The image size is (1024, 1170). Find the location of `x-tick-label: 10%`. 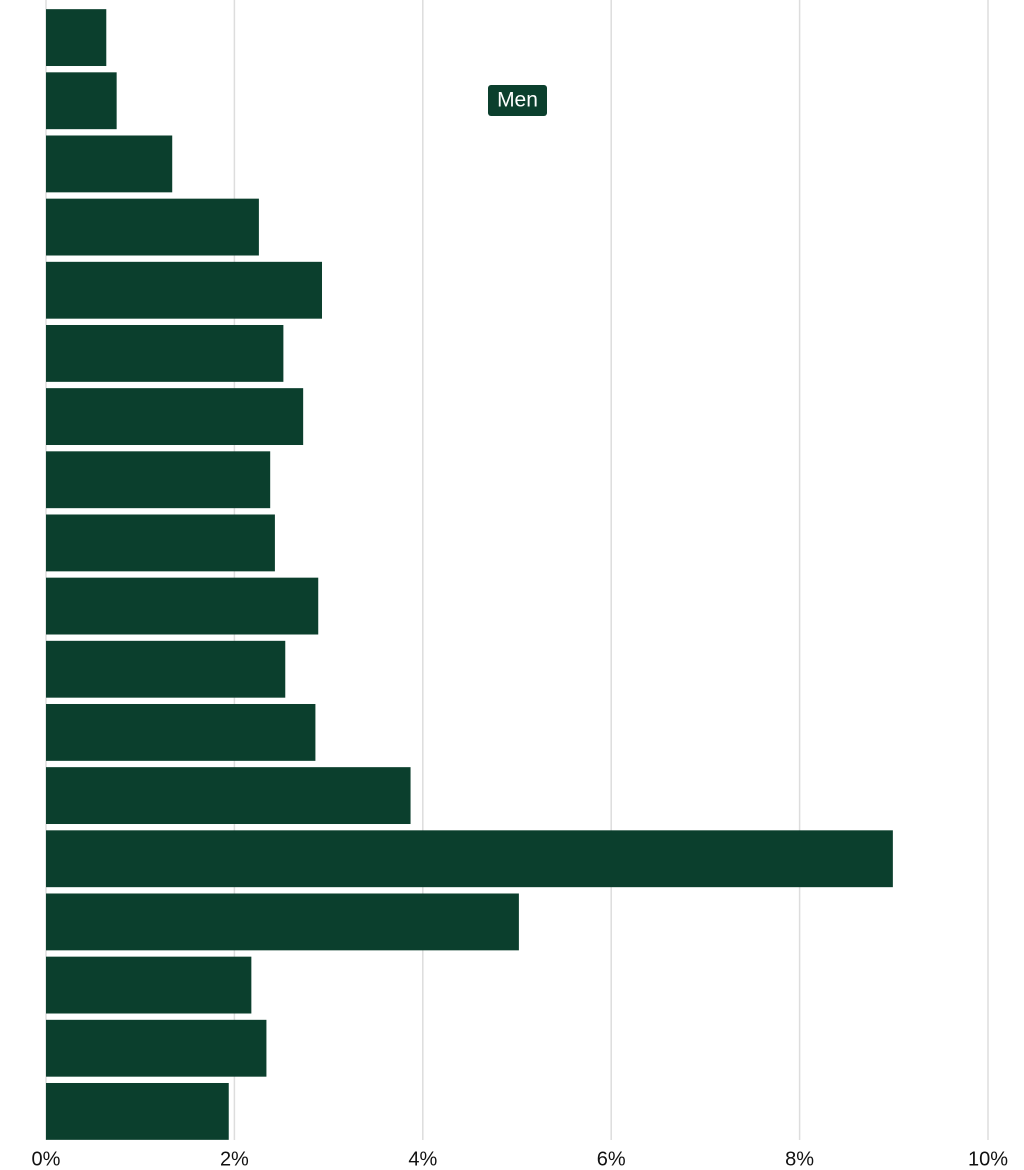

x-tick-label: 10% is located at coordinates (988, 1159).